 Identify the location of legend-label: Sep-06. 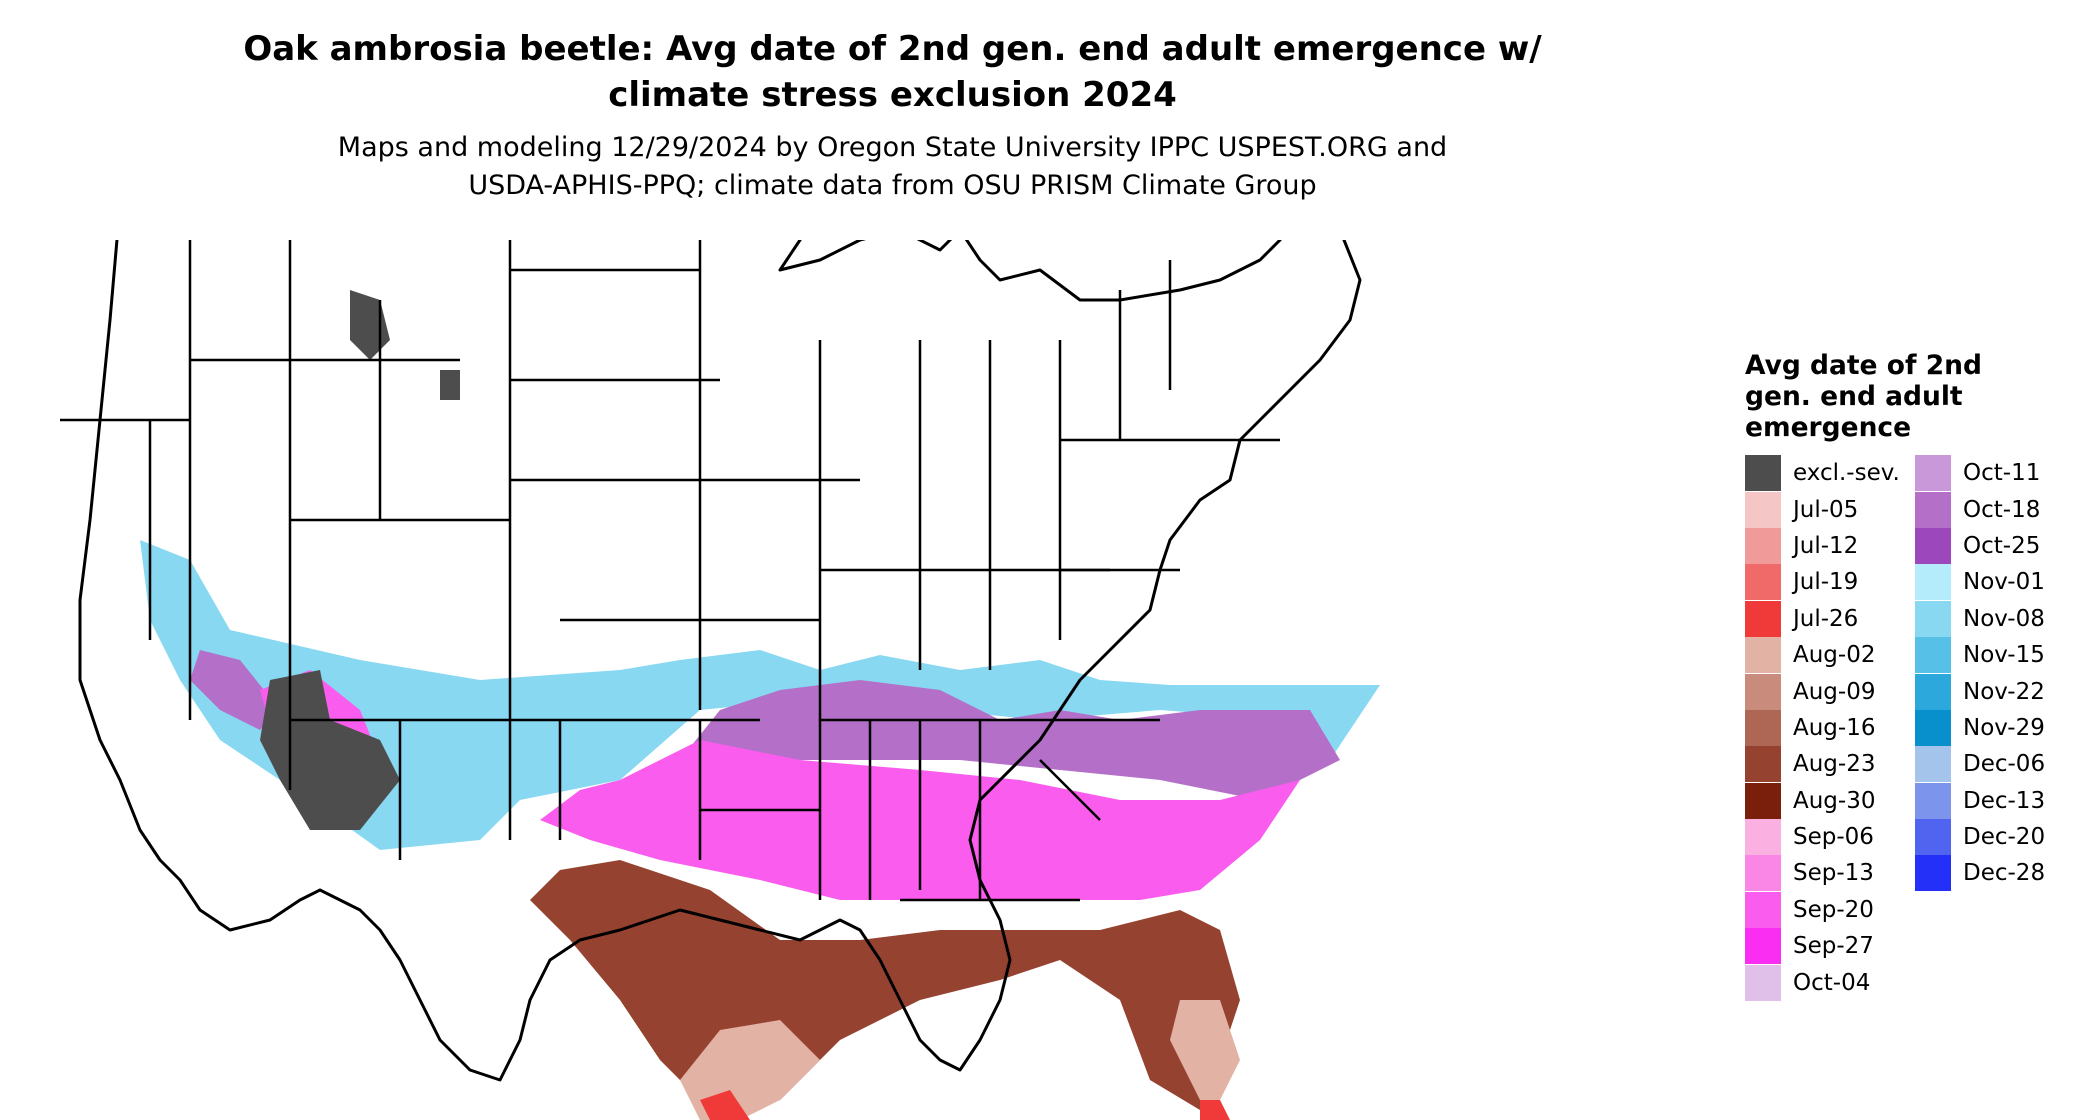
(1833, 837).